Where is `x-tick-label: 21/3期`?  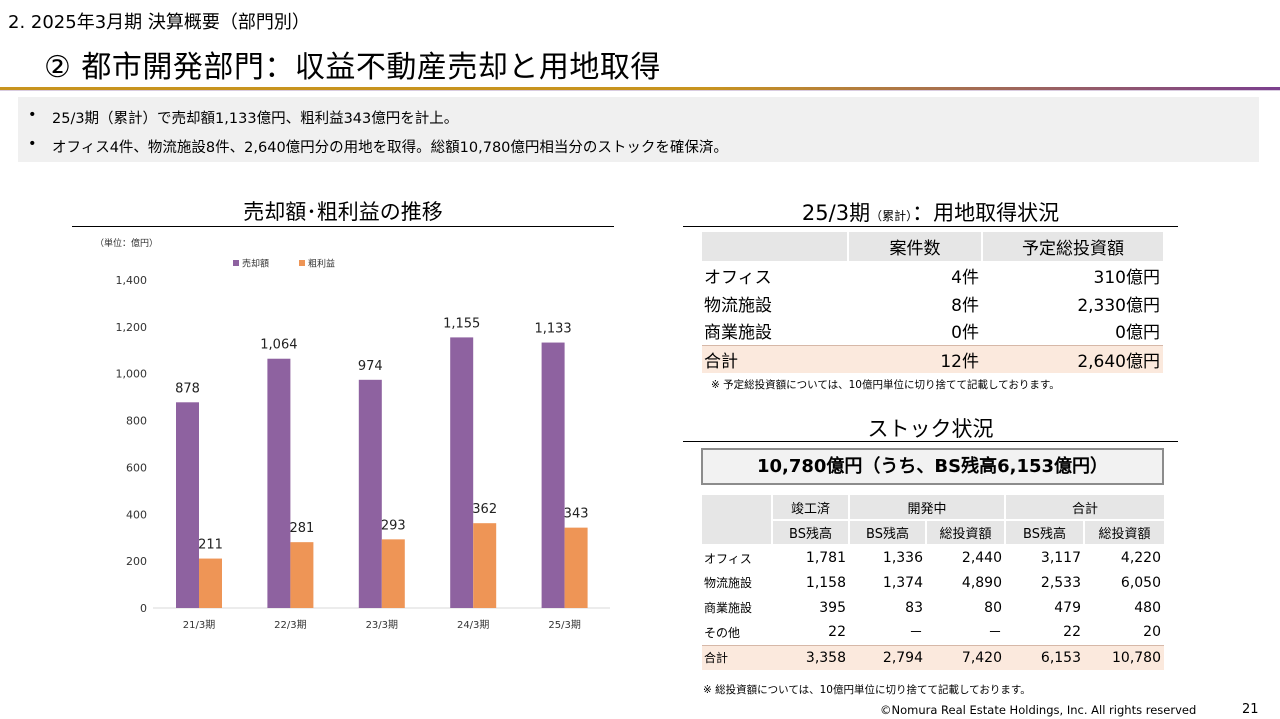 x-tick-label: 21/3期 is located at coordinates (199, 625).